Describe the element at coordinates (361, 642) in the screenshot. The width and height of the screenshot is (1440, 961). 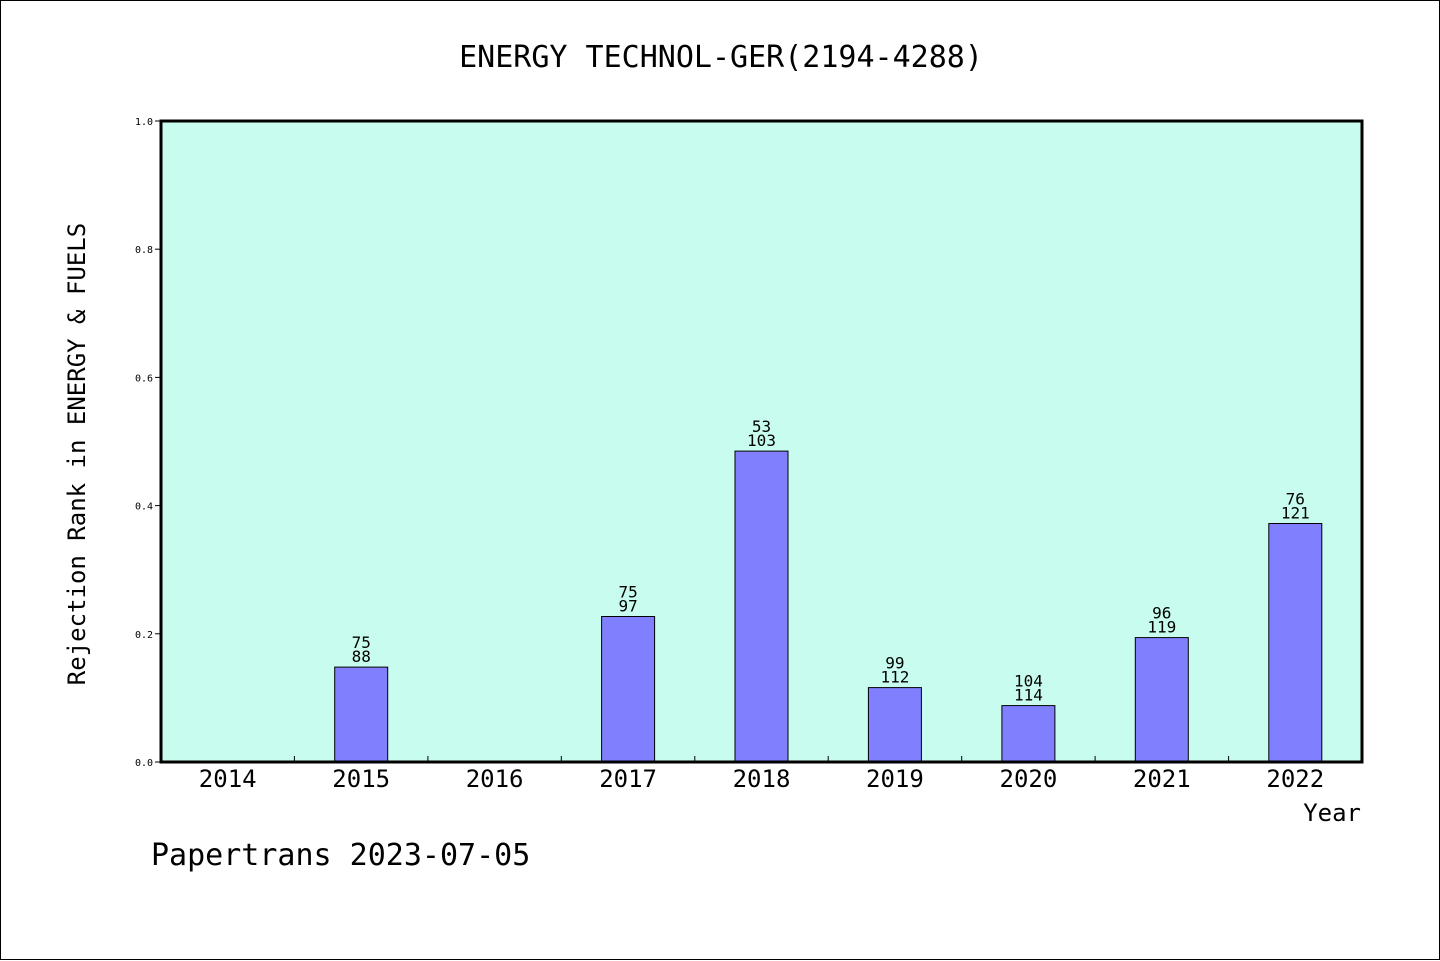
I see `bar-label-top-2015: 75` at that location.